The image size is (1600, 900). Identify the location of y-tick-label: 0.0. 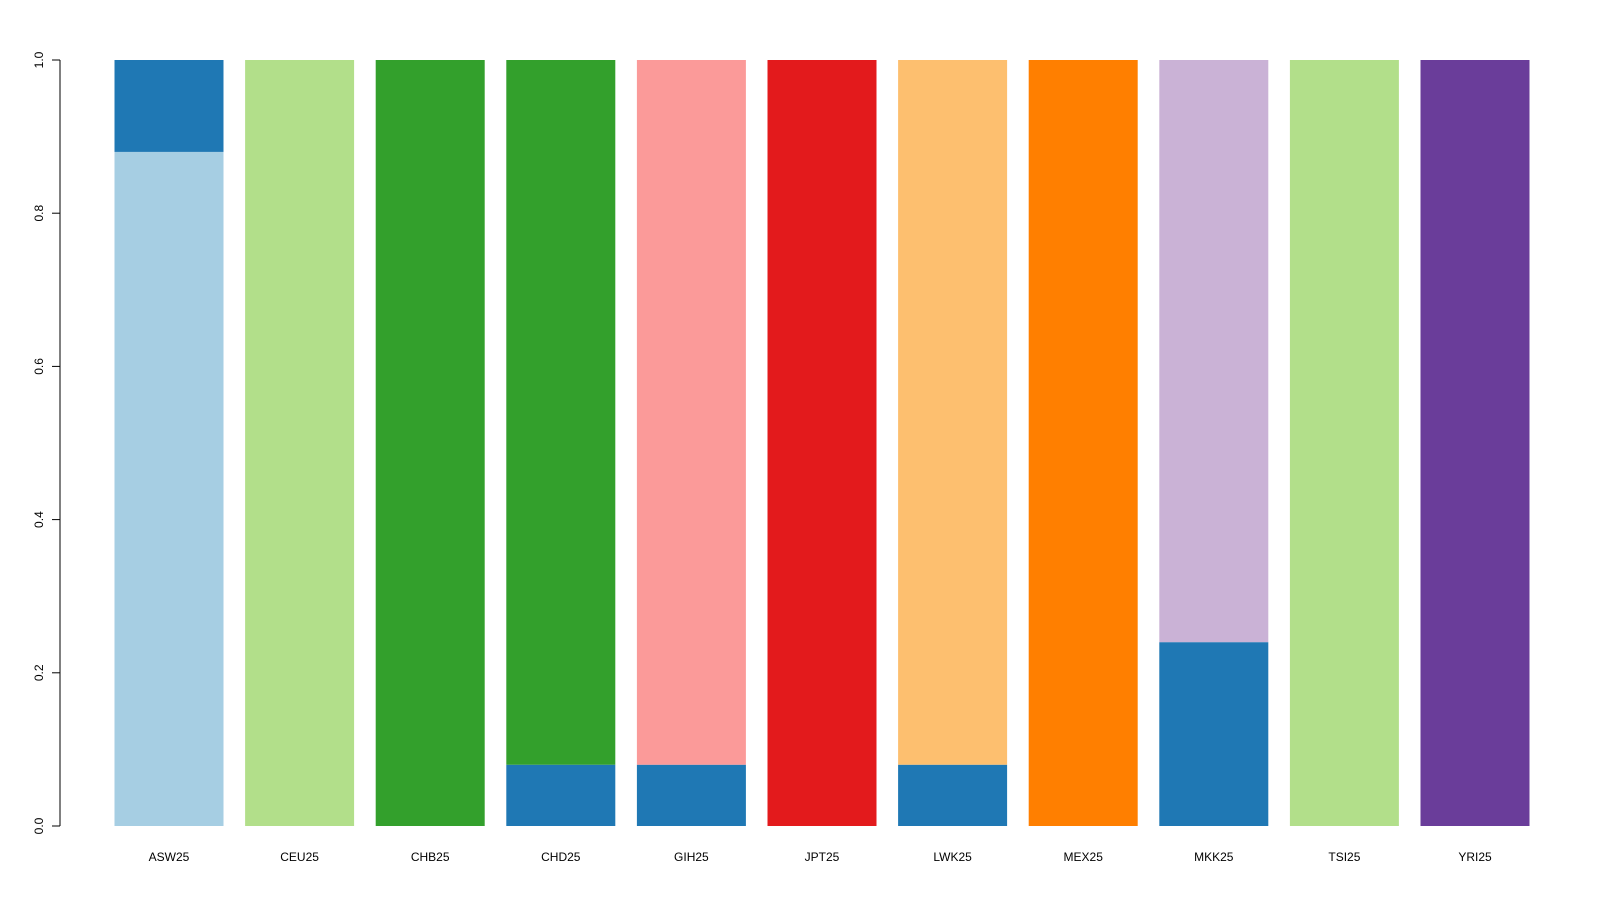
(39, 825).